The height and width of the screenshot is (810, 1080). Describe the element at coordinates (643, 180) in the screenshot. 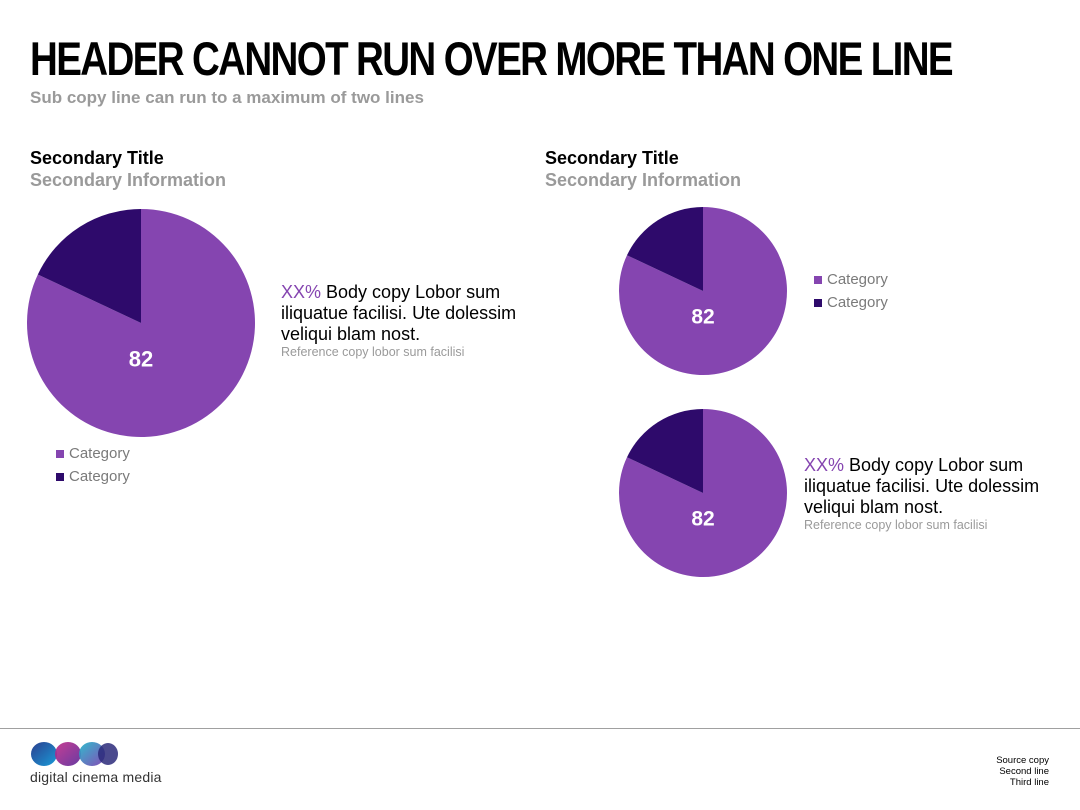

I see `right-secondary-info: Secondary Information` at that location.